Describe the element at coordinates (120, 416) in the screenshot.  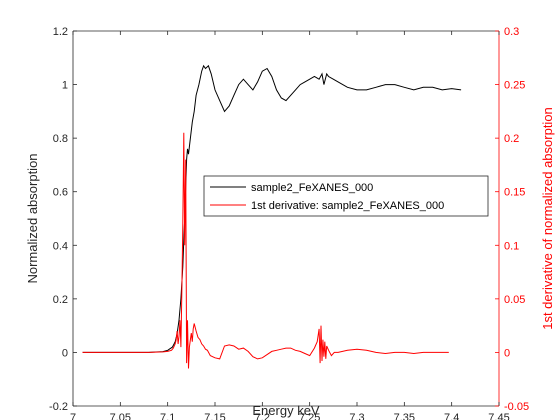
I see `x-tick-label: 7.05` at that location.